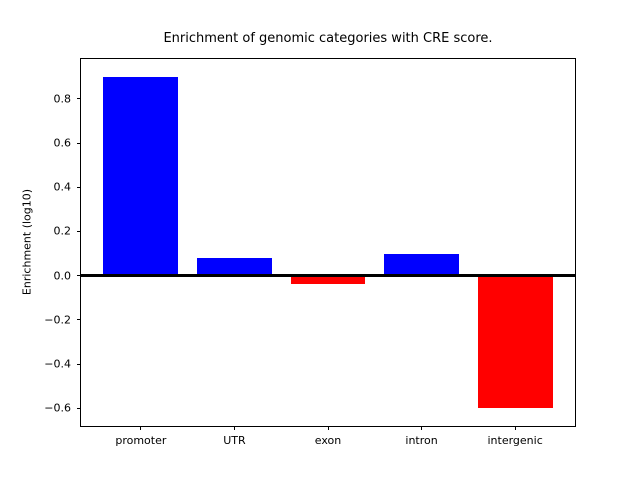 This screenshot has width=640, height=480. I want to click on y-tick-mark-−0.6, so click(79, 408).